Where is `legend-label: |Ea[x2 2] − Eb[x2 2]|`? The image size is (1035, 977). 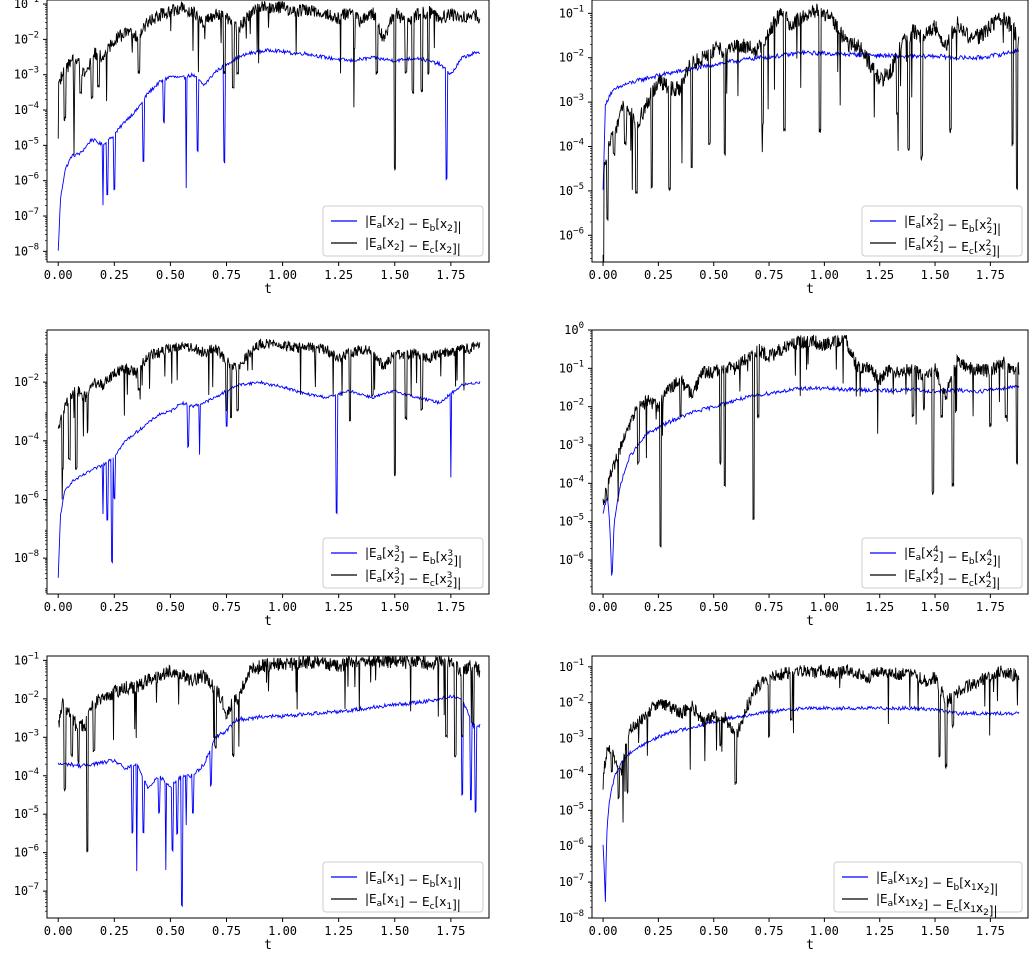 legend-label: |Ea[x2 2] − Eb[x2 2]| is located at coordinates (952, 224).